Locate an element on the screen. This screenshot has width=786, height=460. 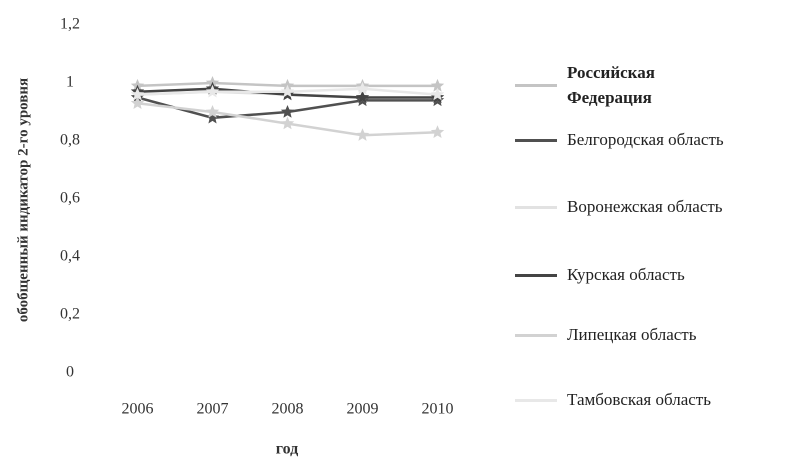
legend-label: Российская Федерация is located at coordinates (611, 85).